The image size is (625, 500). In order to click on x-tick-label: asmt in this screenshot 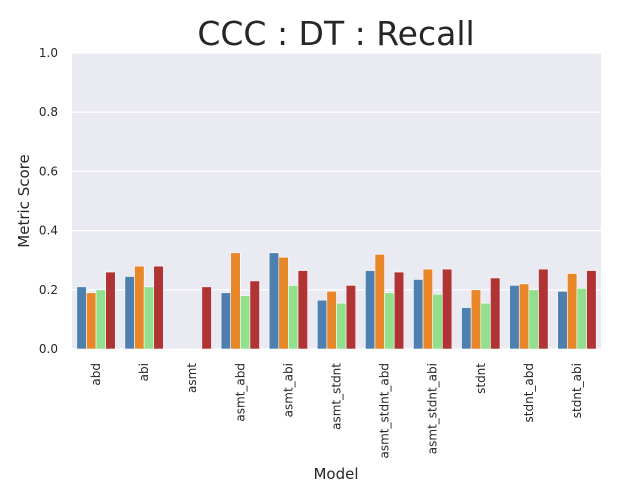, I will do `click(192, 378)`.